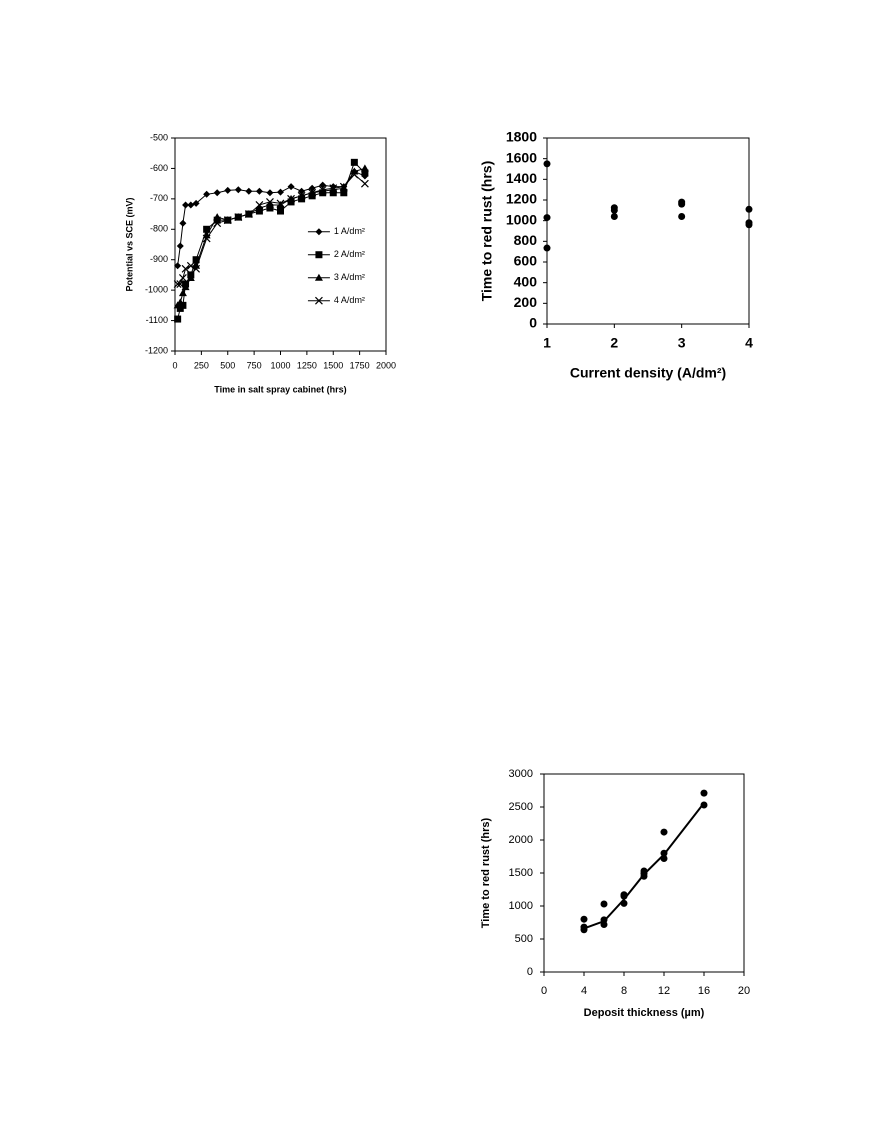  What do you see at coordinates (704, 991) in the screenshot?
I see `x-tick-label: 16` at bounding box center [704, 991].